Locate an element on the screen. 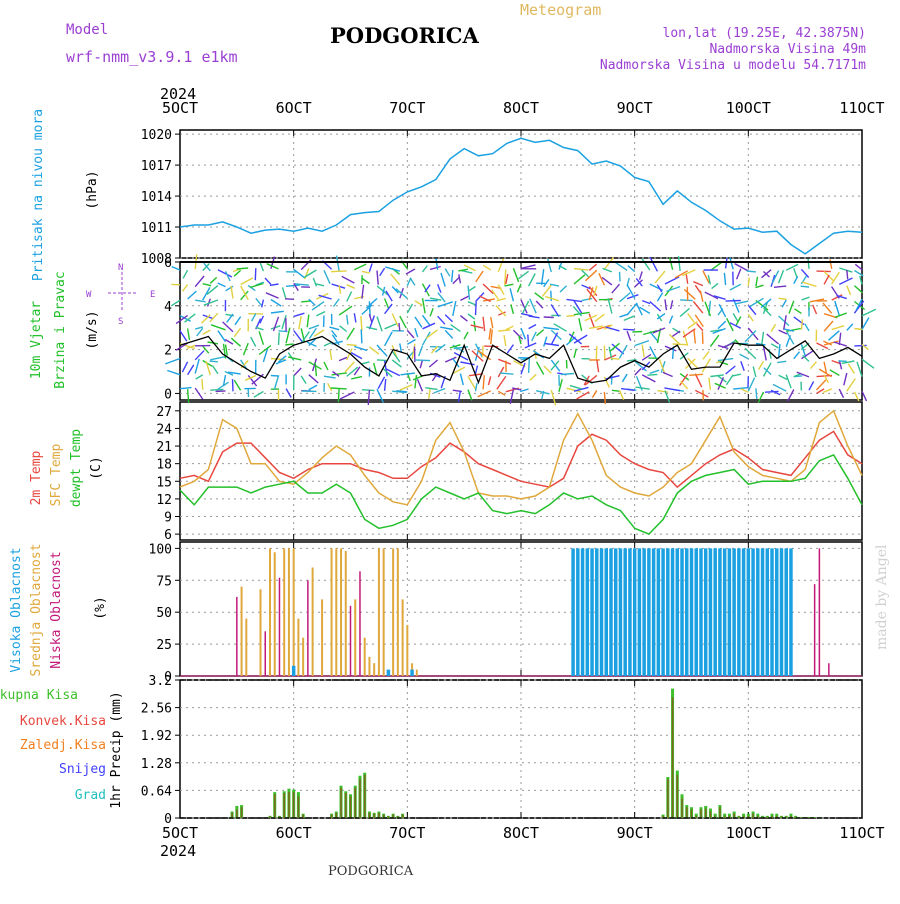  y-tick-label-precip: 1.92 is located at coordinates (156, 736).